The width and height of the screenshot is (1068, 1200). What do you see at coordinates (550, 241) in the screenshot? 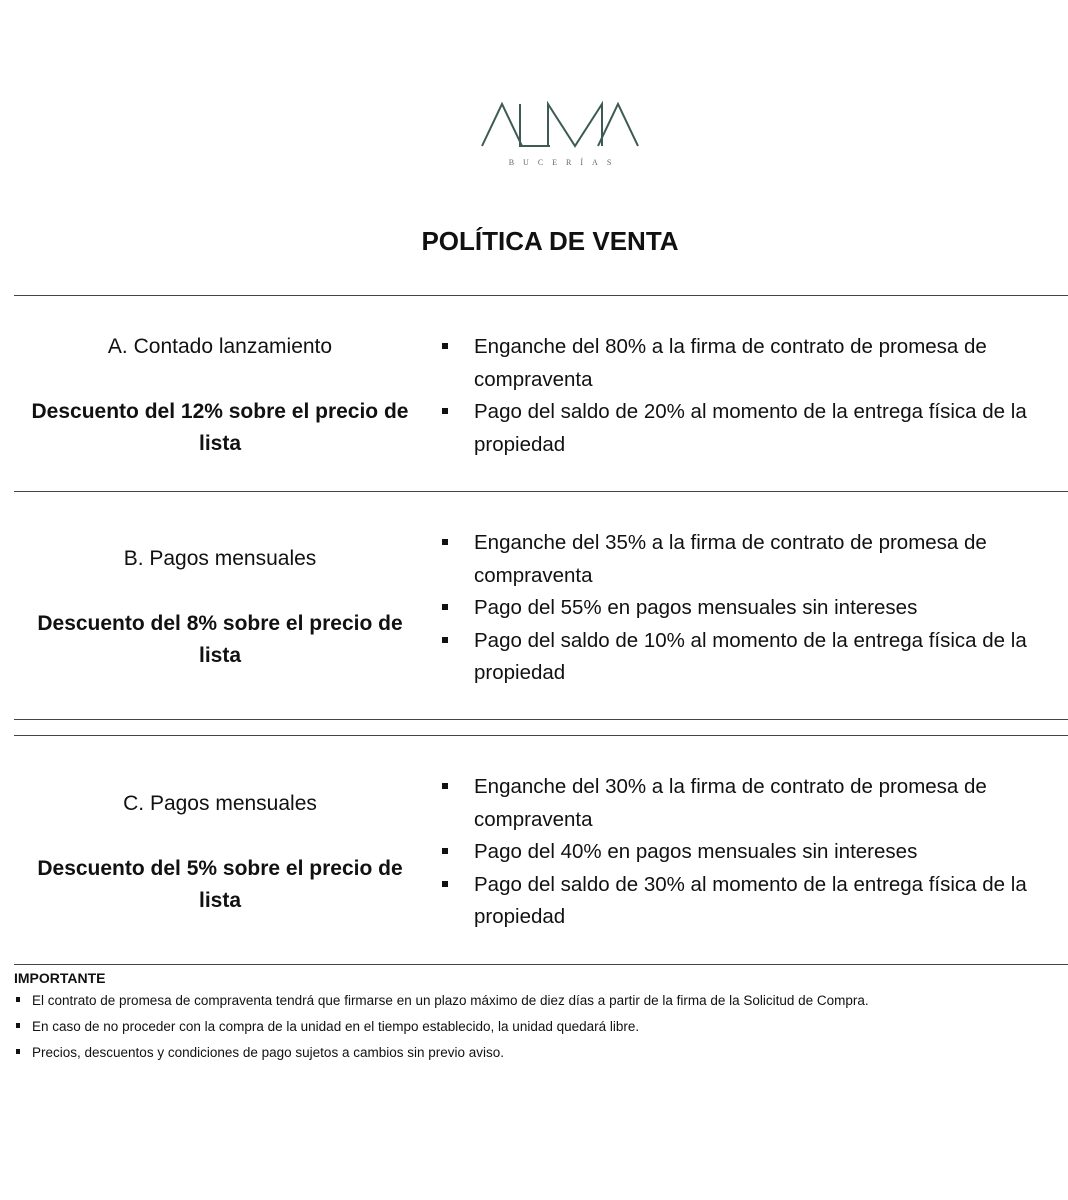
I see `page-title: POLÍTICA DE VENTA` at bounding box center [550, 241].